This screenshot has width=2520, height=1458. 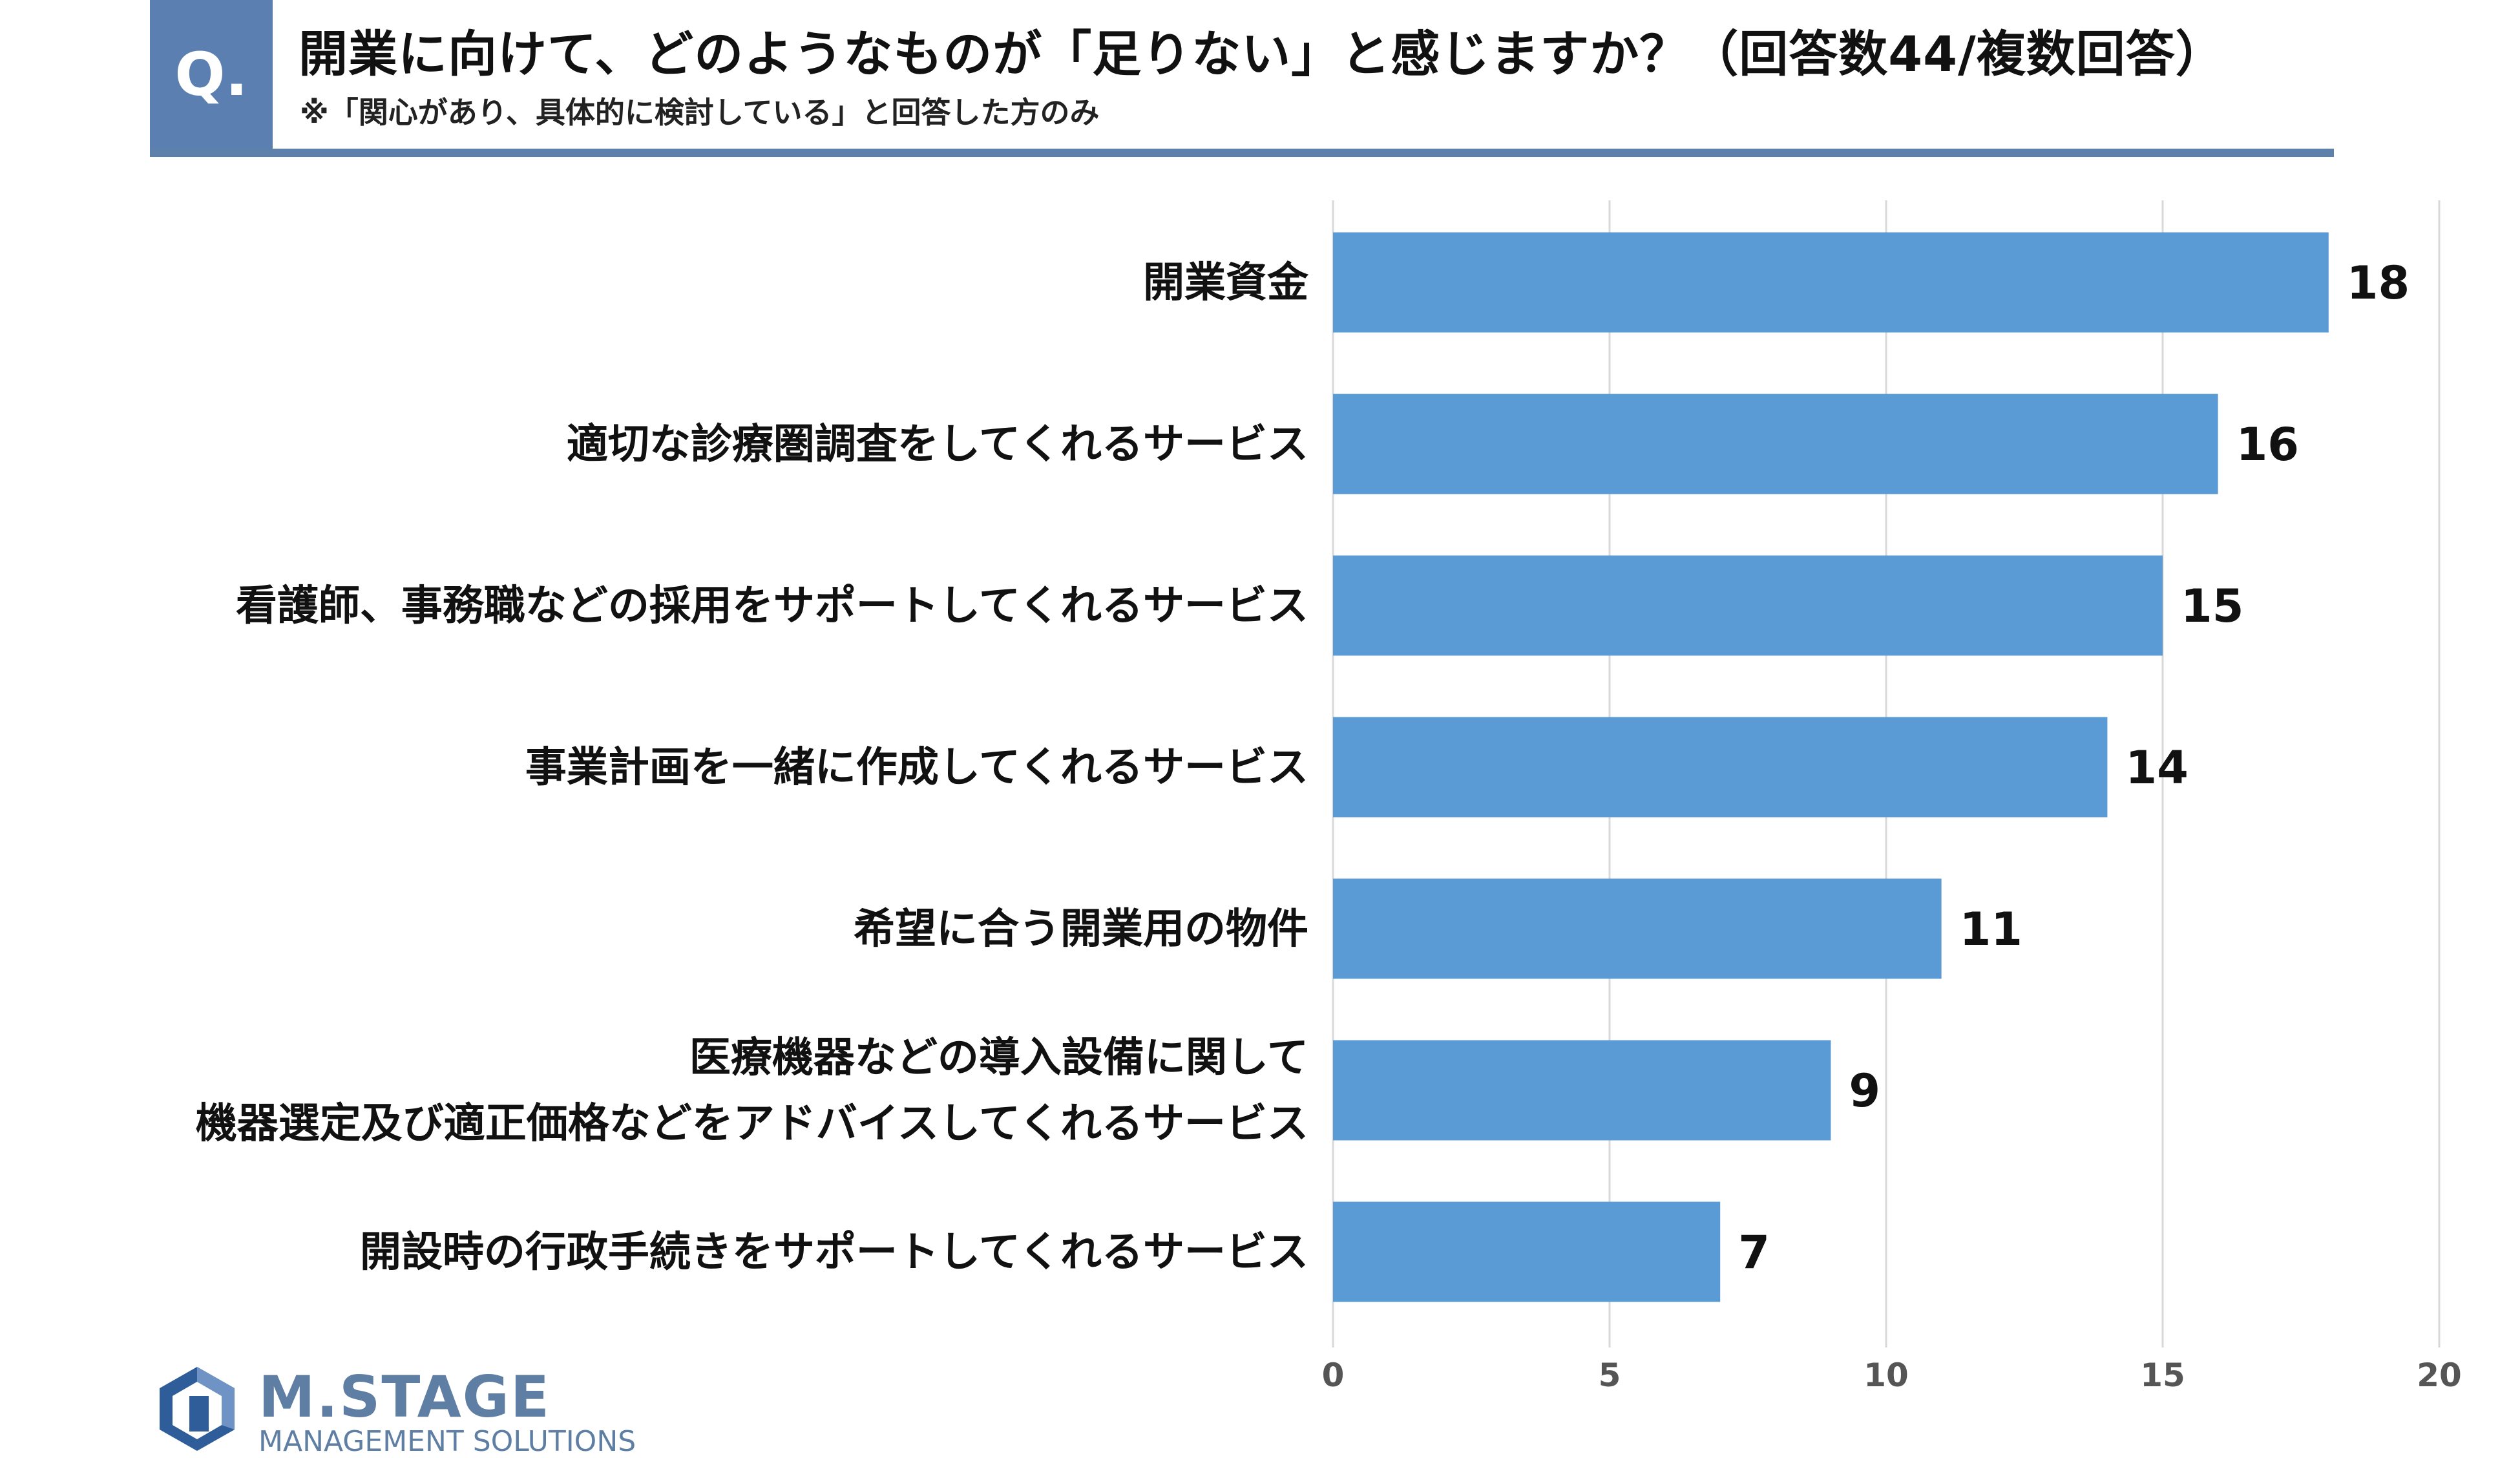 What do you see at coordinates (447, 1442) in the screenshot?
I see `logo-tagline: MANAGEMENT SOLUTIONS` at bounding box center [447, 1442].